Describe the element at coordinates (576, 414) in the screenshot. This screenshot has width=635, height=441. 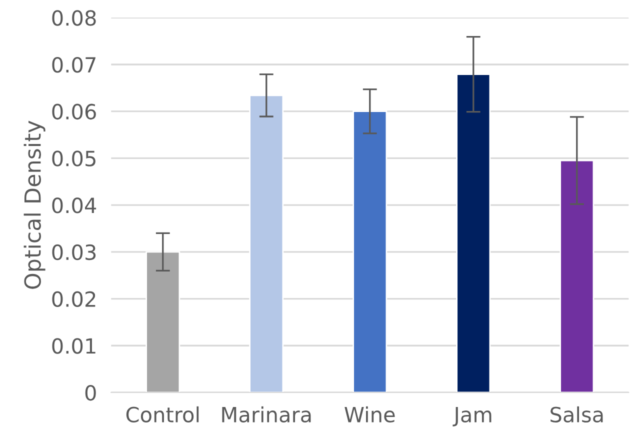
I see `x-tick-label: Salsa` at that location.